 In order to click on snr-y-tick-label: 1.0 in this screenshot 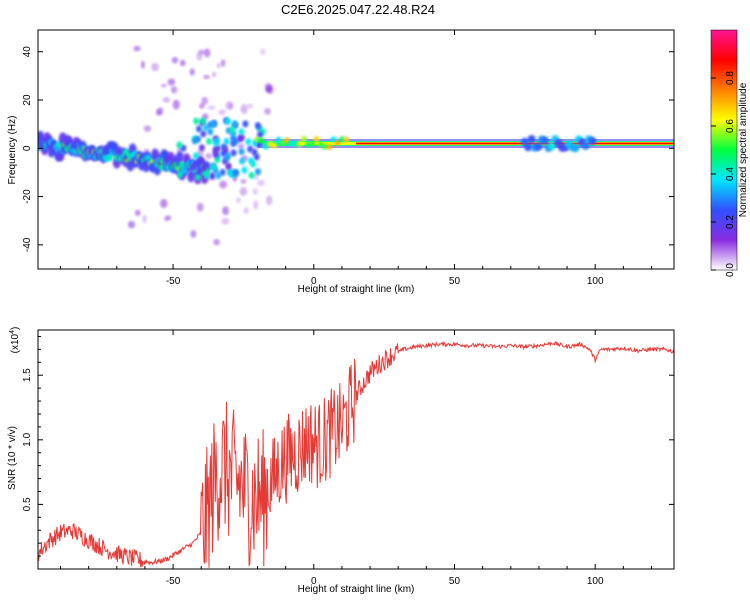, I will do `click(27, 439)`.